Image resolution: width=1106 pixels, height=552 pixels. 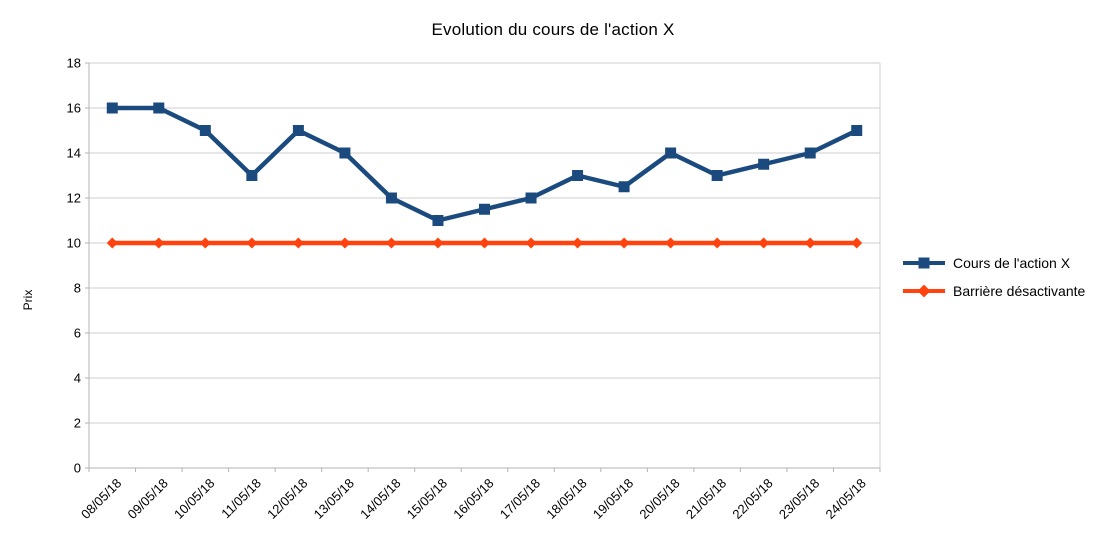 I want to click on series-line, so click(x=485, y=164).